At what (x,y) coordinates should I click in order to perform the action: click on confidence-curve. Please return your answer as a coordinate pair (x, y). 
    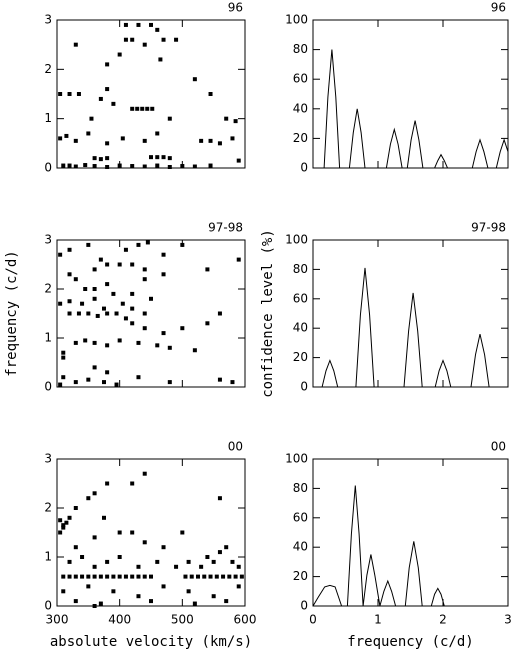
    Looking at the image, I should click on (410, 546).